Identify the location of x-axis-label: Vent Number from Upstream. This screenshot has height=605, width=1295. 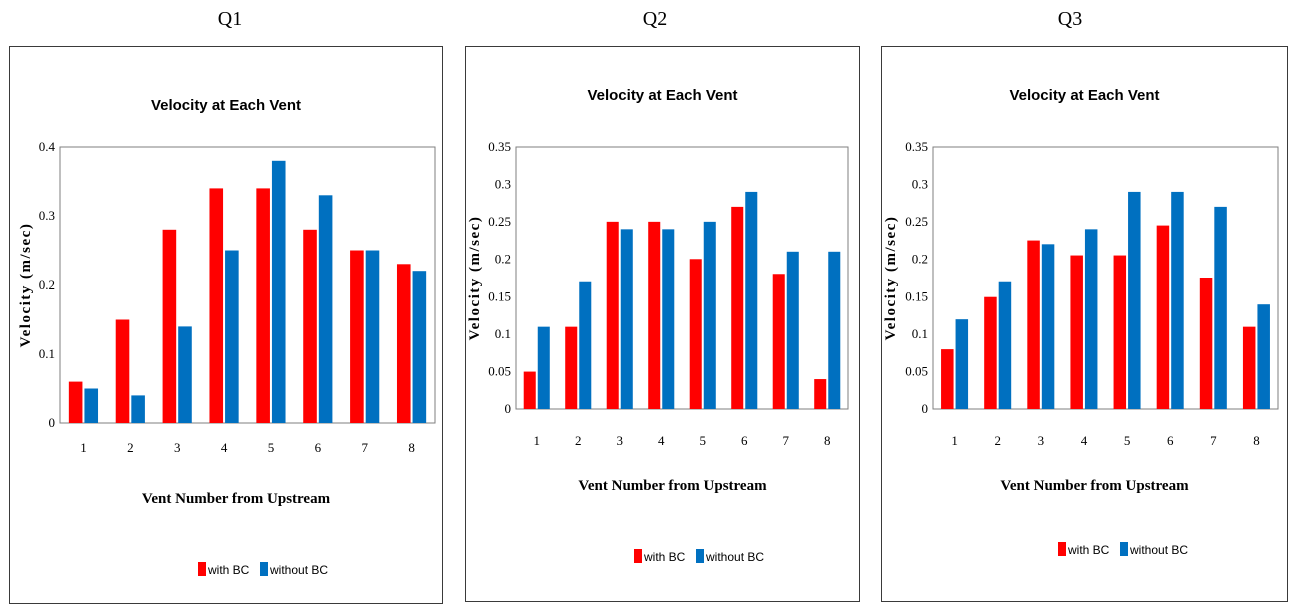
(672, 486).